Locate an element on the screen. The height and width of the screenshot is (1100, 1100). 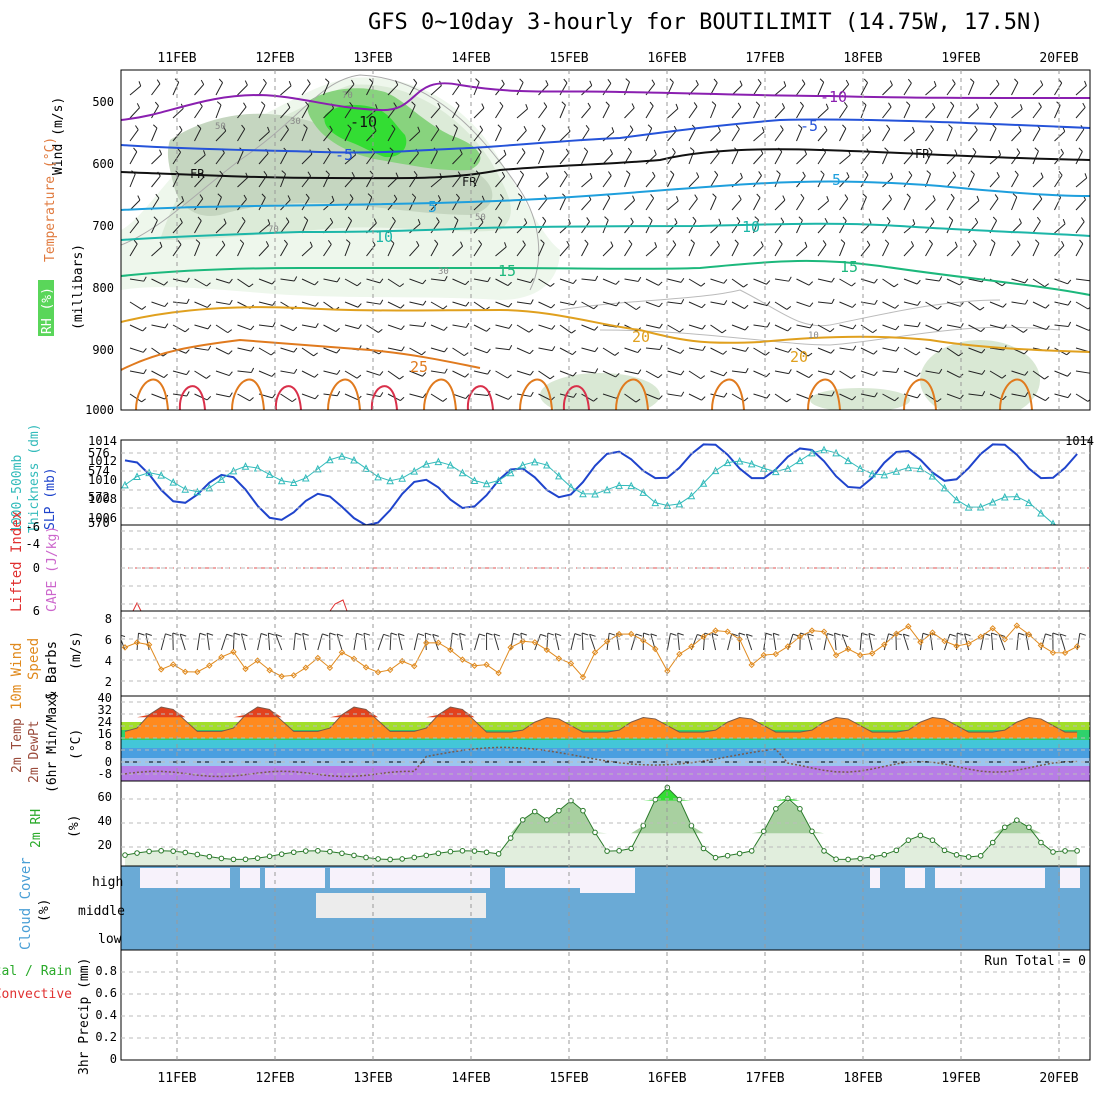
cloud-high-gap is located at coordinates (390, 878).